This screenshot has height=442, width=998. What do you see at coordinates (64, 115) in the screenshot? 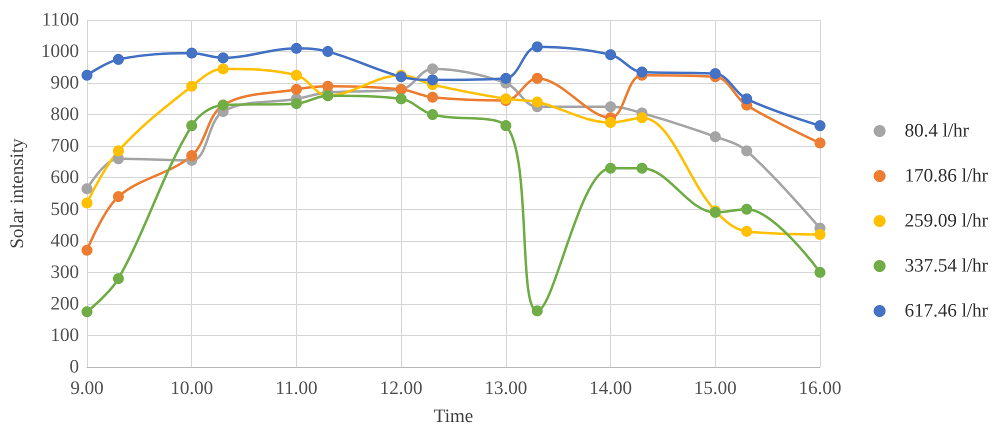
I see `y-tick-label: 800` at bounding box center [64, 115].